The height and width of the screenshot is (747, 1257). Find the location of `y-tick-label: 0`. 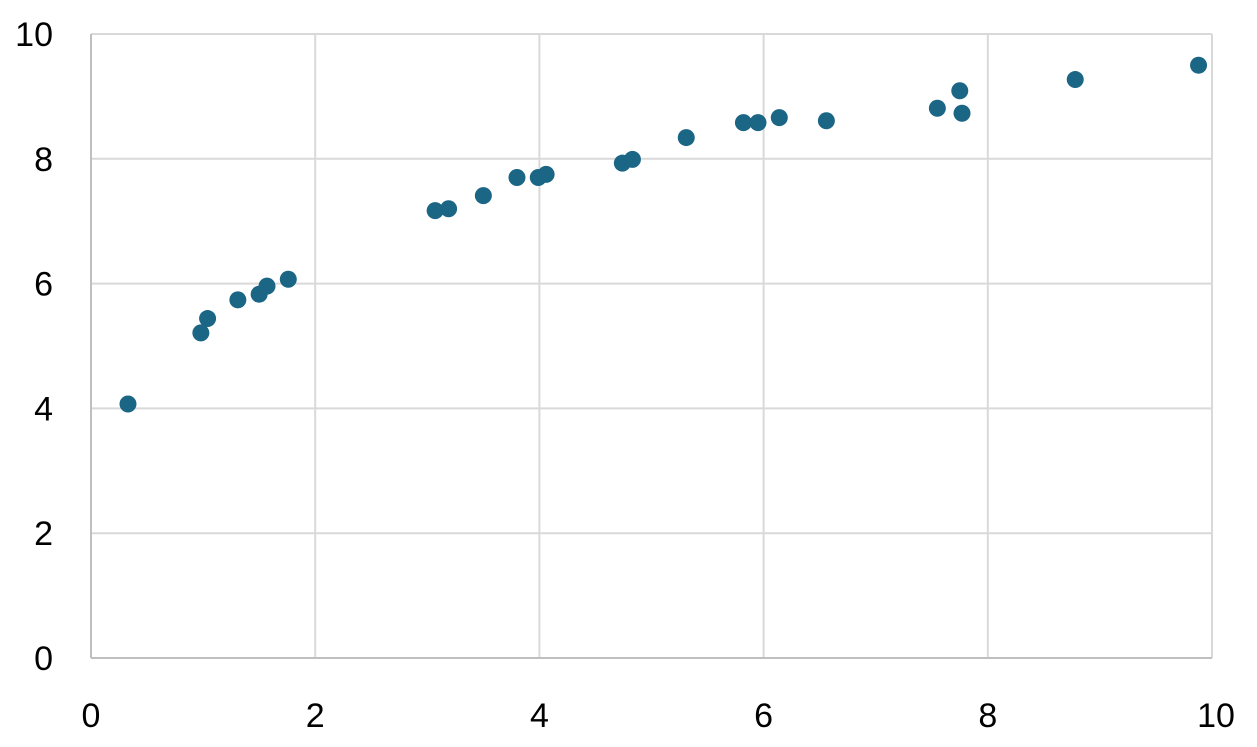

y-tick-label: 0 is located at coordinates (43, 659).